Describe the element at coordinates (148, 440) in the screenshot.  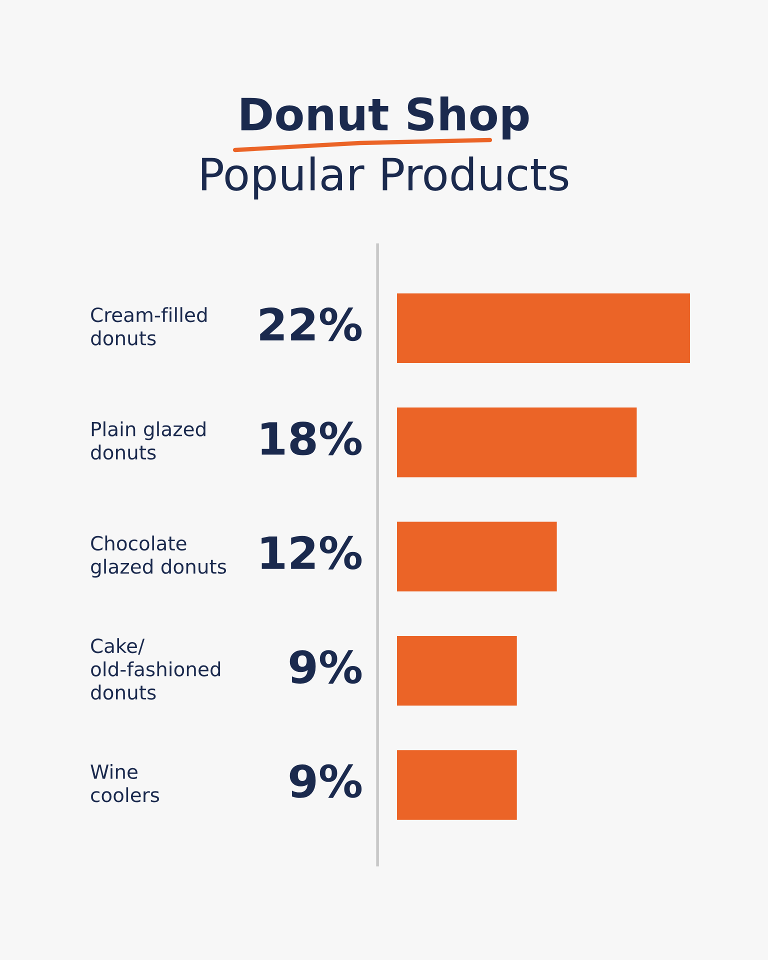
I see `y-tick-label: Plain glazed donuts` at that location.